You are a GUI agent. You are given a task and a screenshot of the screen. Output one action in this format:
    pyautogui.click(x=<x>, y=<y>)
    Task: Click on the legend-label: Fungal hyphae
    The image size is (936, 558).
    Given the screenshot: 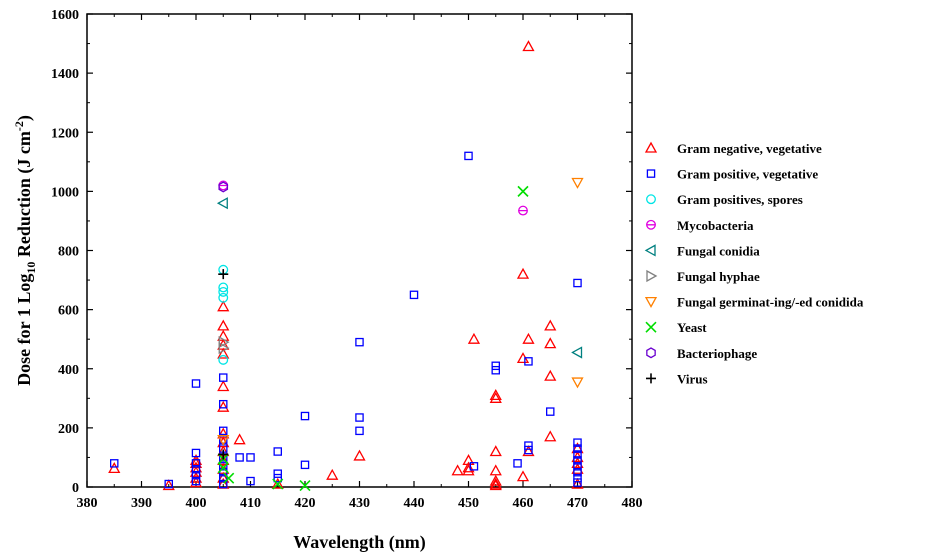 What is the action you would take?
    pyautogui.click(x=718, y=276)
    